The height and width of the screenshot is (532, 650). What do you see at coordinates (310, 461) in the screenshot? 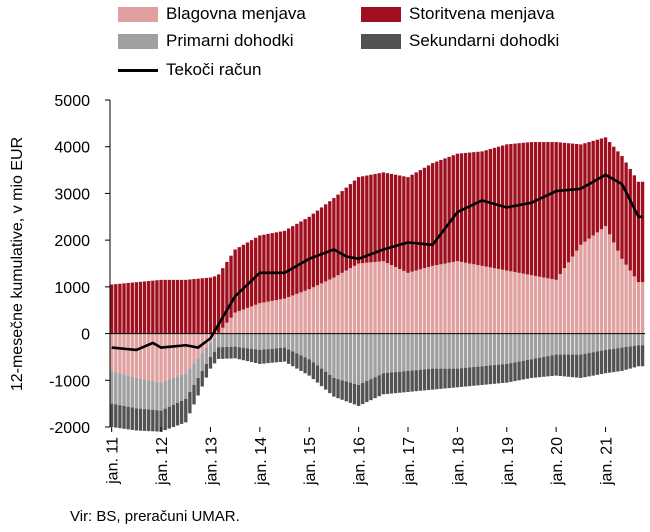
I see `x-tick-label: jan. 15` at bounding box center [310, 461].